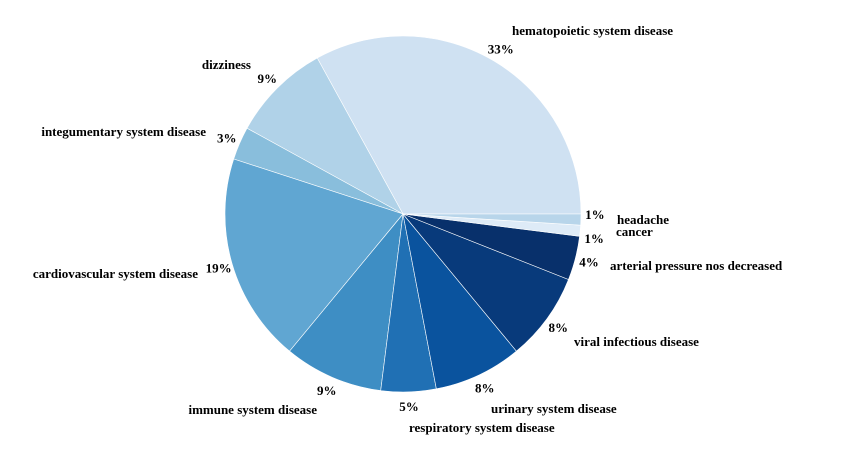 Image resolution: width=868 pixels, height=454 pixels. What do you see at coordinates (492, 219) in the screenshot?
I see `pie-slice-headache` at bounding box center [492, 219].